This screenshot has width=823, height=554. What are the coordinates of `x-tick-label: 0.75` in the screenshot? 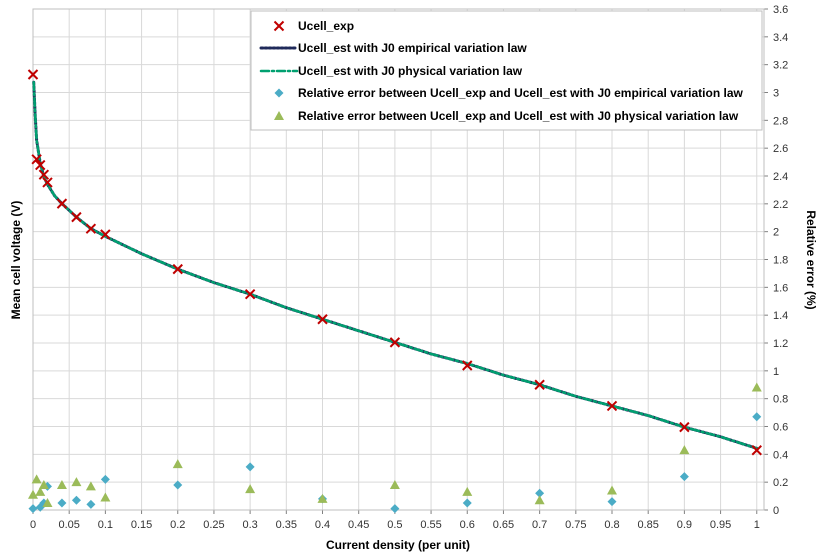 It's located at (575, 525).